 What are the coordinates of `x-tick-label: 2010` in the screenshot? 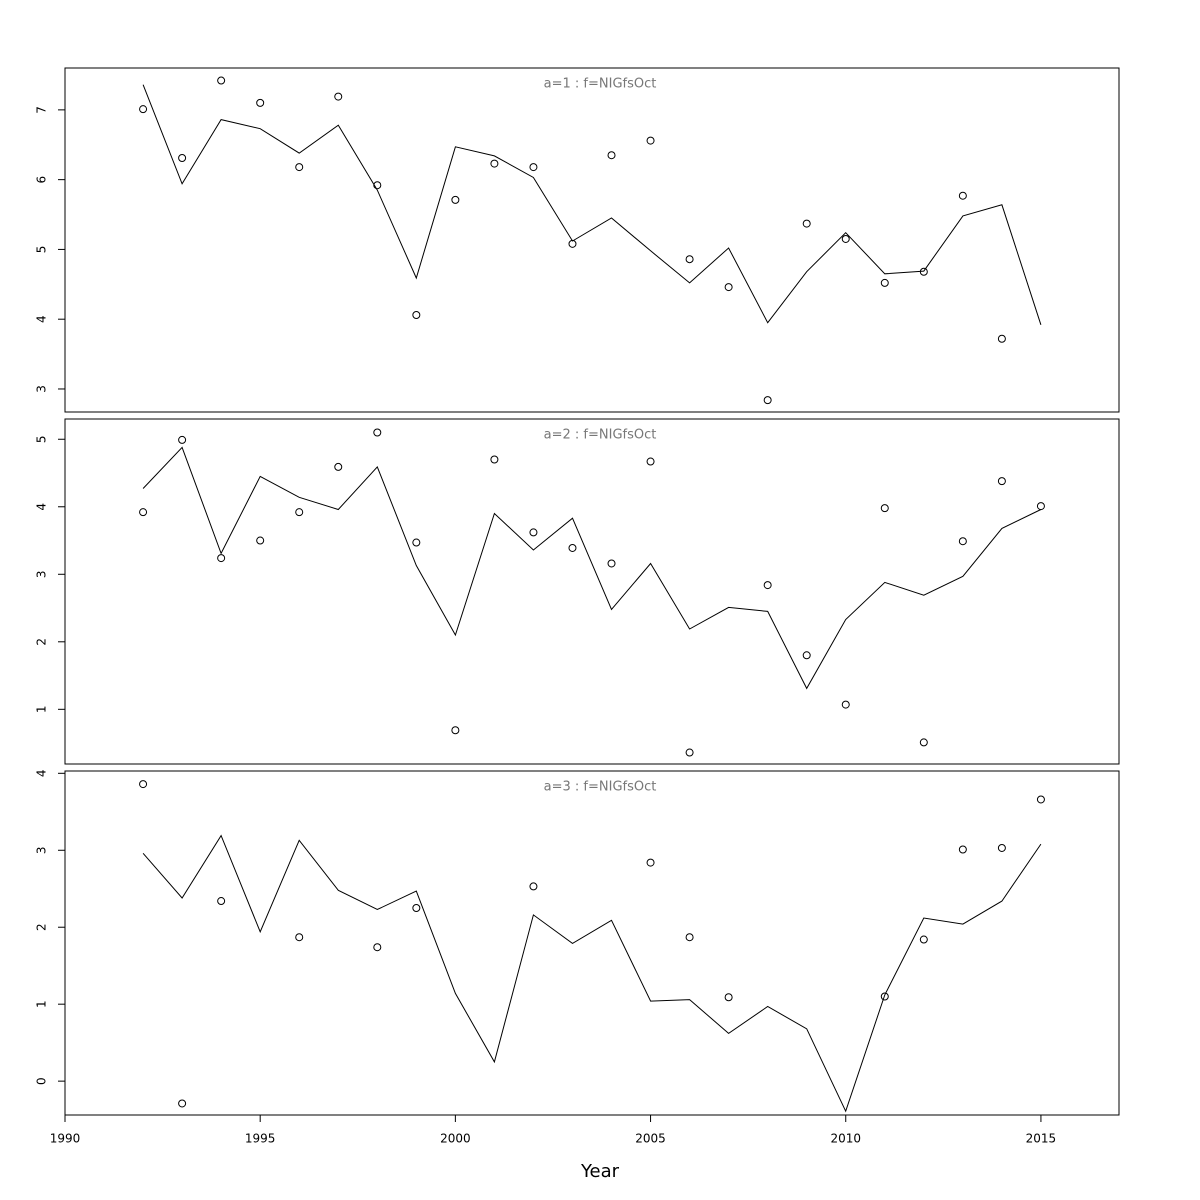 It's located at (845, 1139).